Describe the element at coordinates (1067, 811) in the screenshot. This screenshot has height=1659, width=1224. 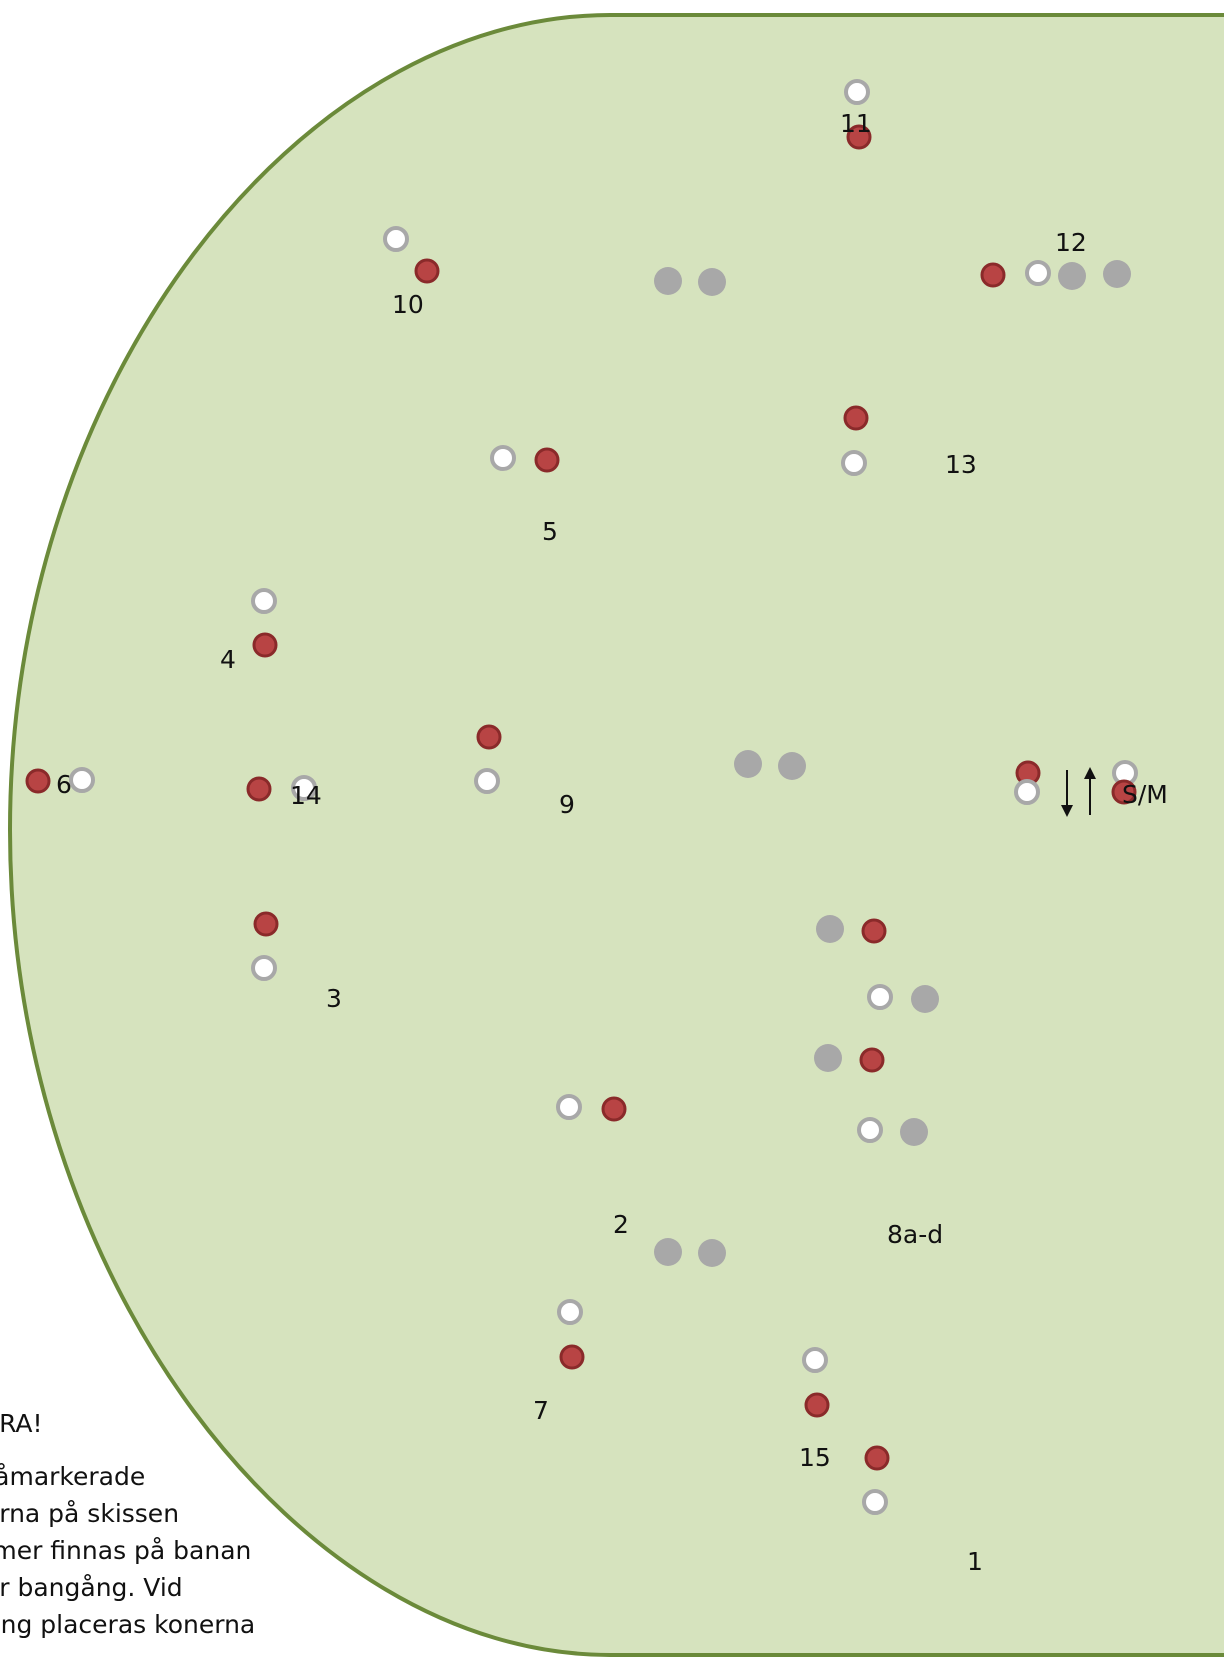
I see `arrow-down-icon-head` at that location.